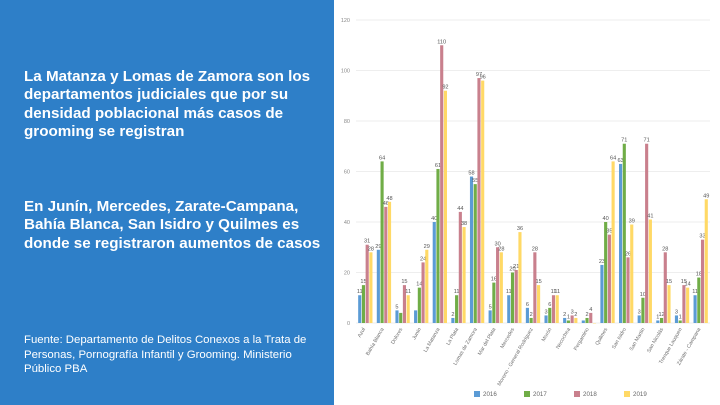 This screenshot has width=720, height=405. What do you see at coordinates (590, 310) in the screenshot?
I see `data-label: 4` at bounding box center [590, 310].